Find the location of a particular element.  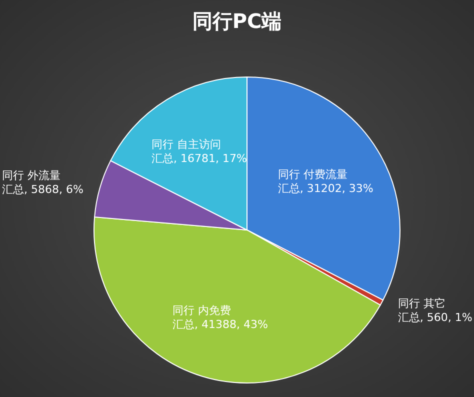

slice-label: 同行 其它 is located at coordinates (422, 304).